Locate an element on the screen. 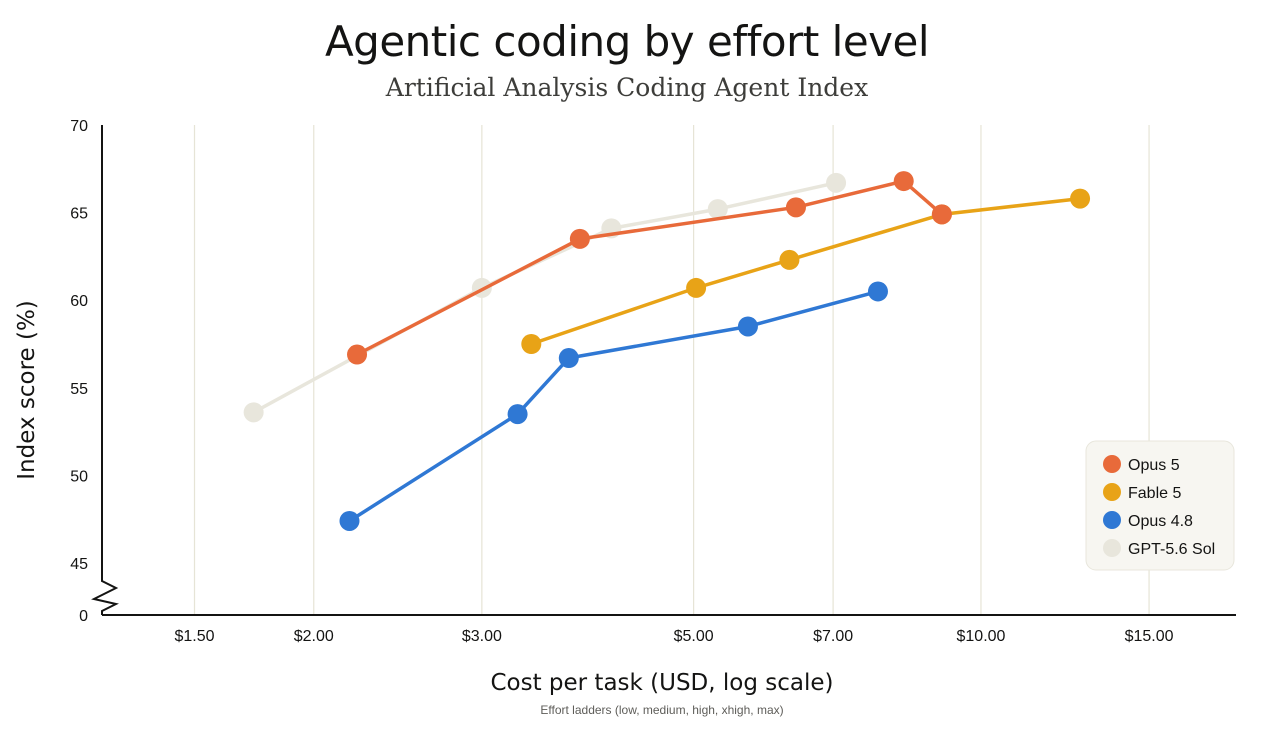  legend: Opus 5 Fable 5 Opus 4.8 GPT-5.6 Sol is located at coordinates (1160, 505).